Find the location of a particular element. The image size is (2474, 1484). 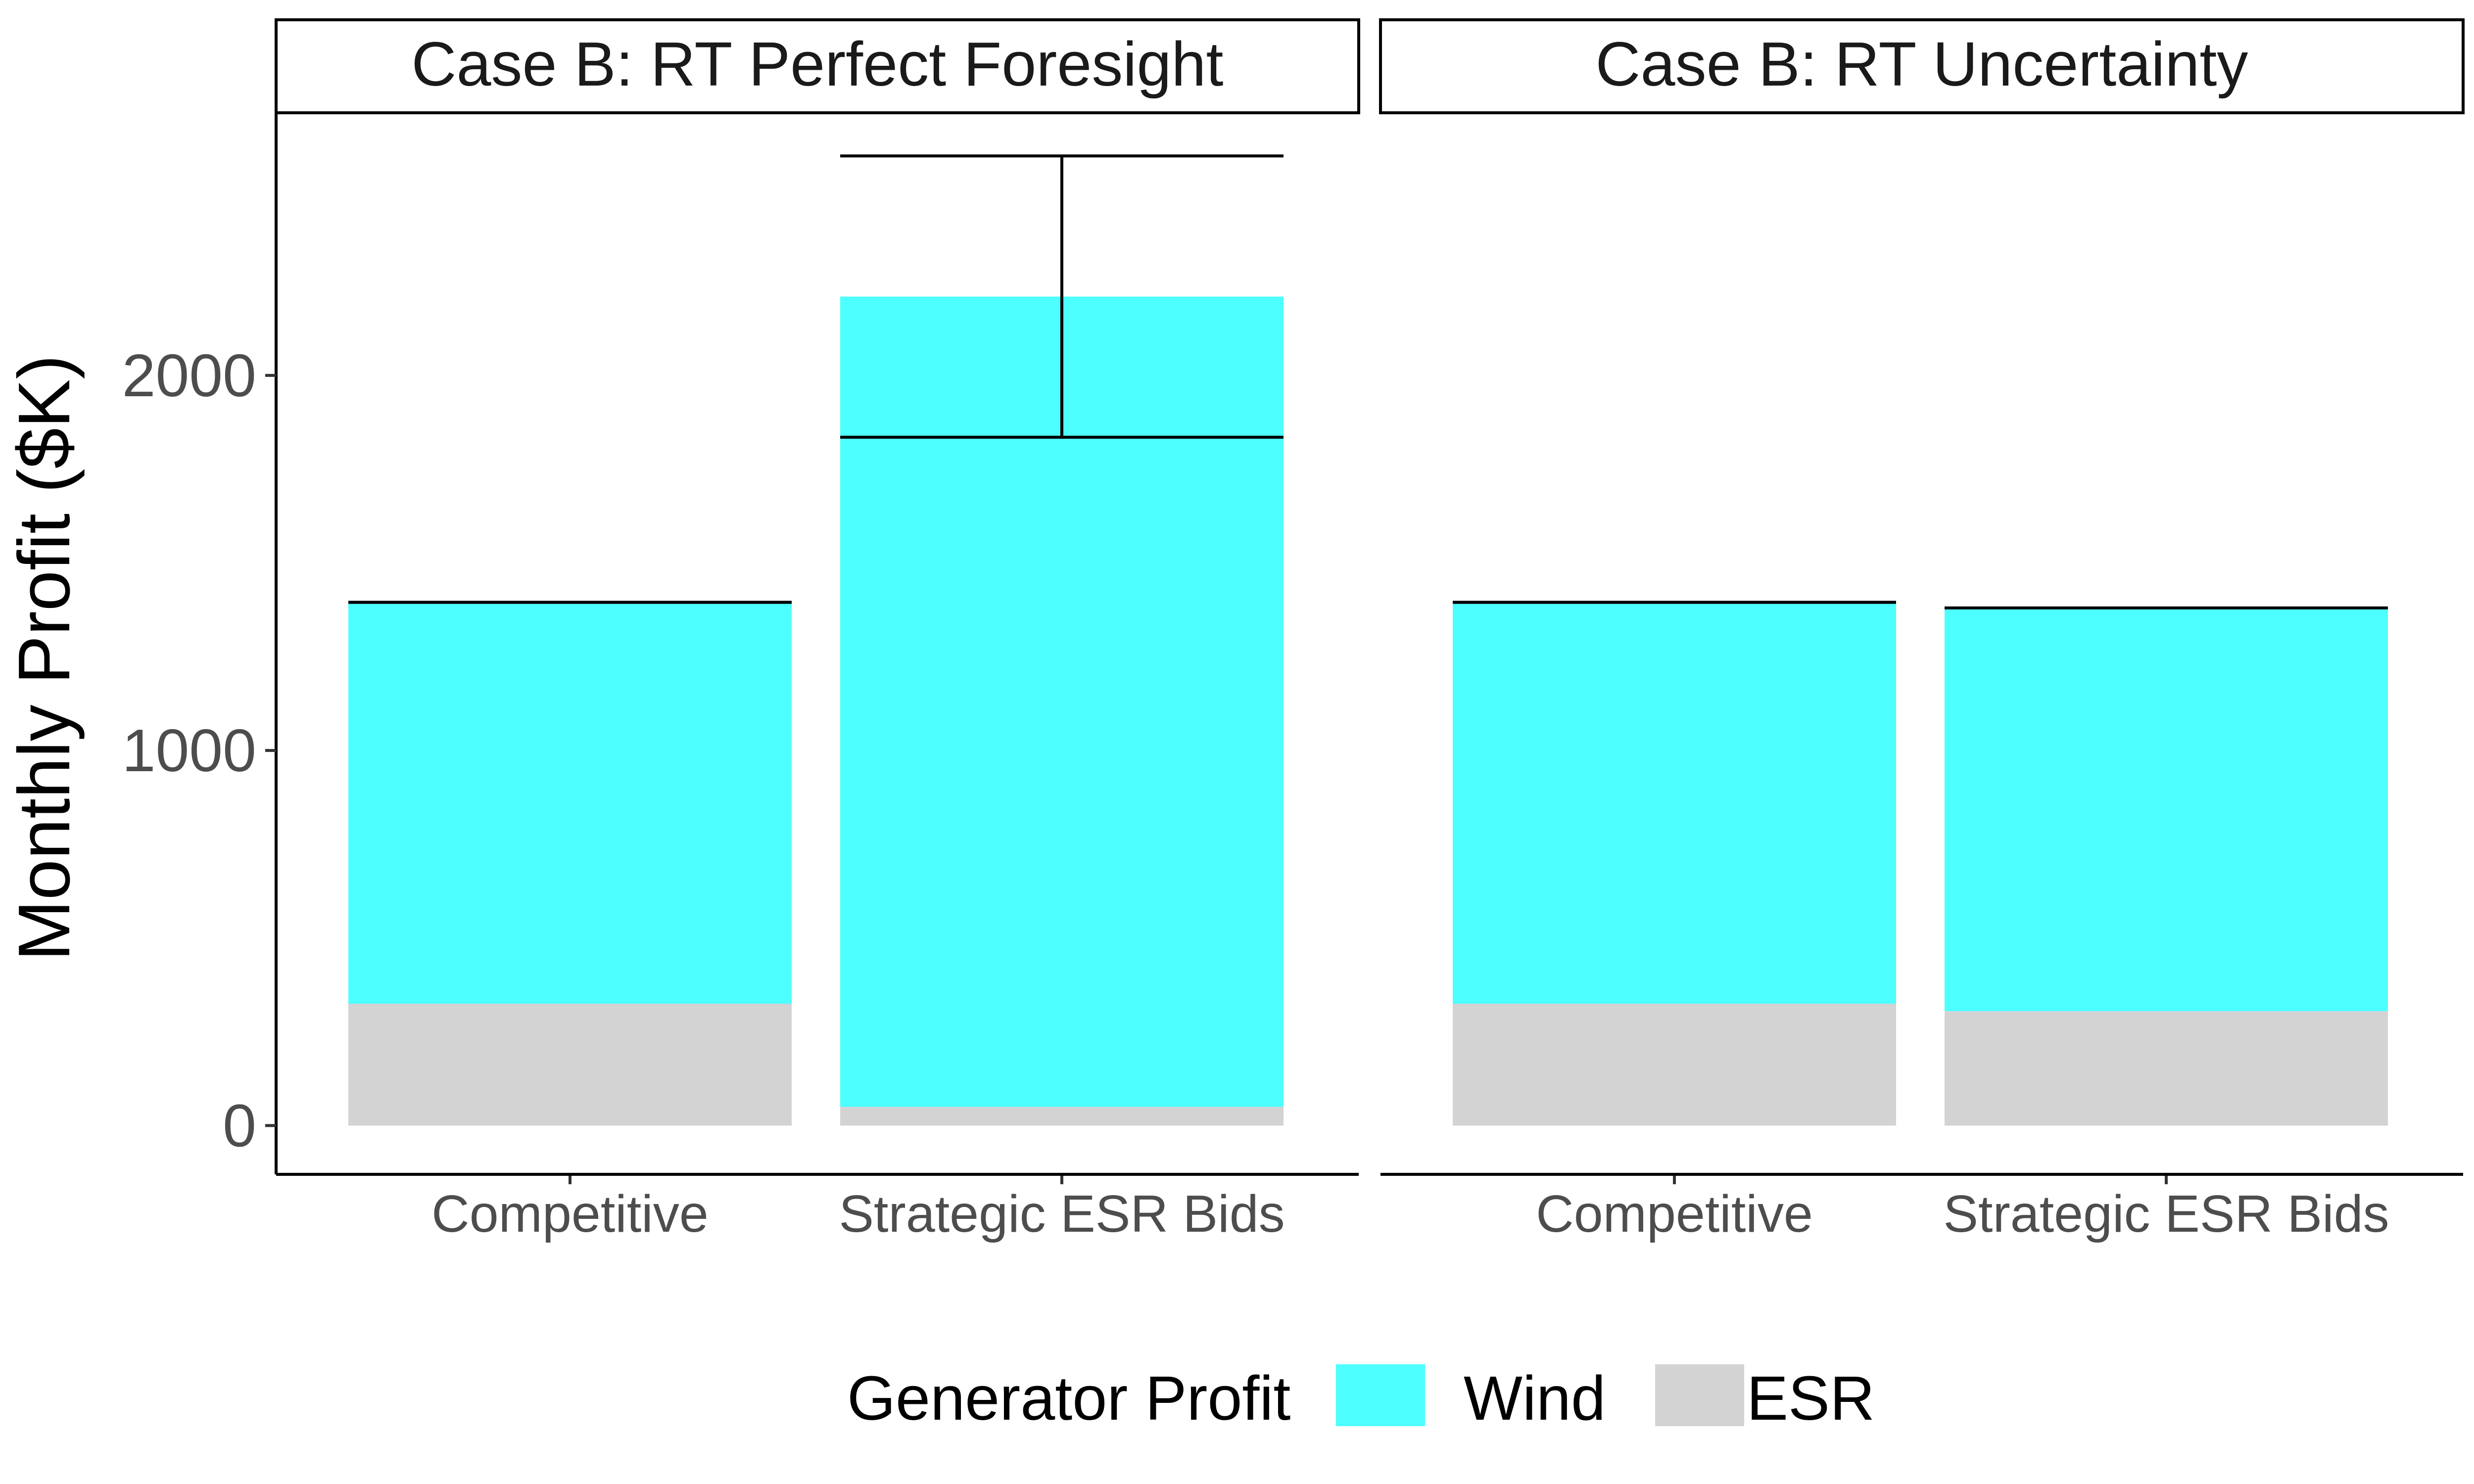

legend-label-esr: ESR is located at coordinates (1811, 1398).